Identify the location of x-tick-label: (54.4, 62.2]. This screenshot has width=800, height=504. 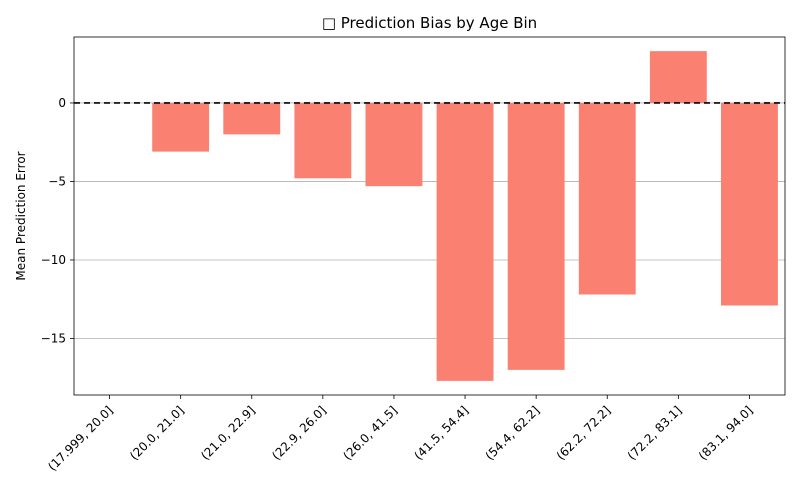
(513, 433).